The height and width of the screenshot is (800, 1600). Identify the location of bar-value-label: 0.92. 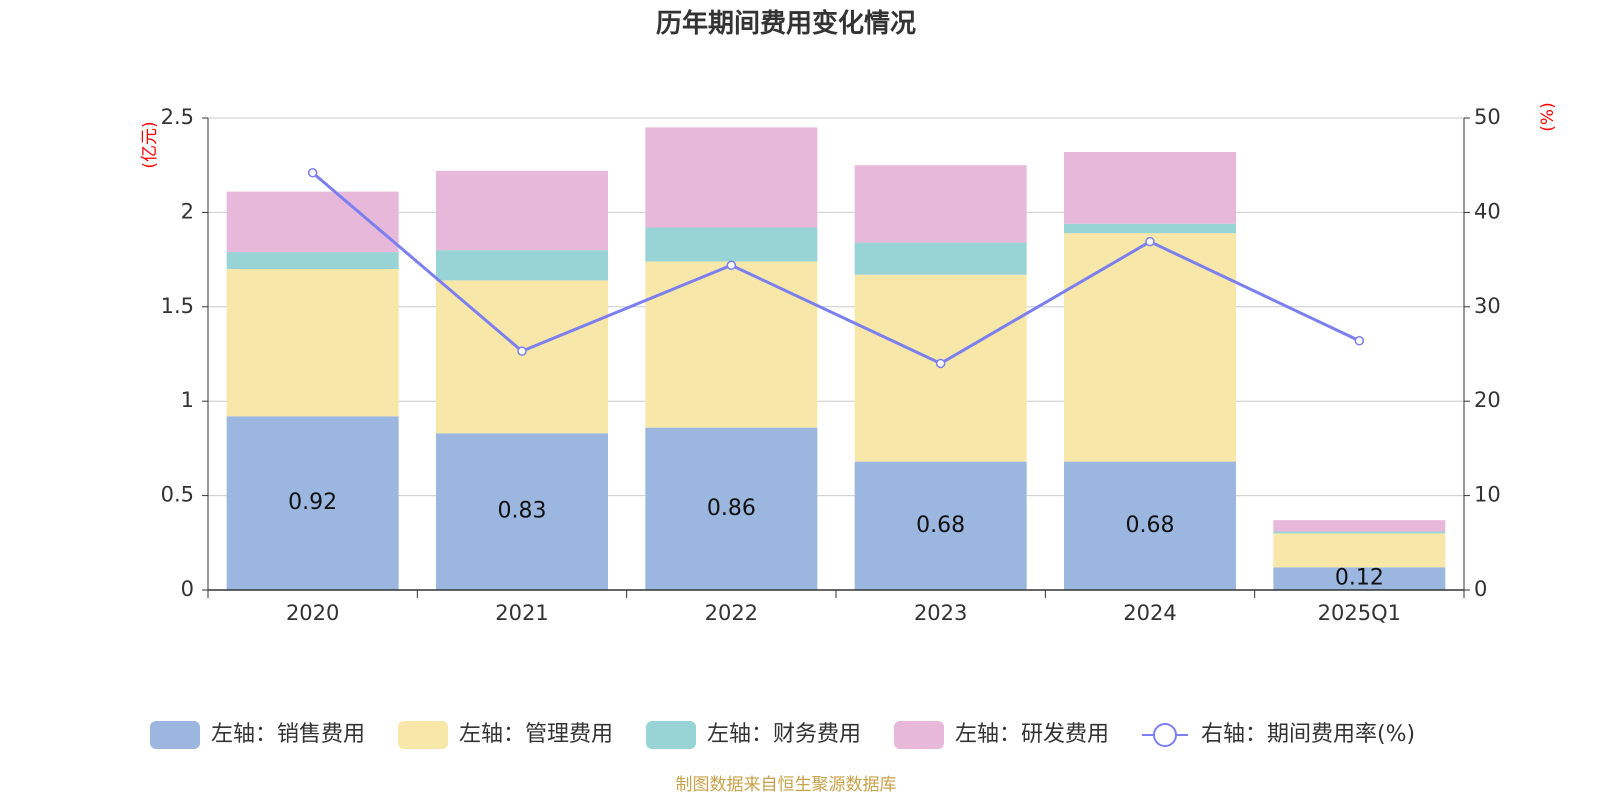
(312, 502).